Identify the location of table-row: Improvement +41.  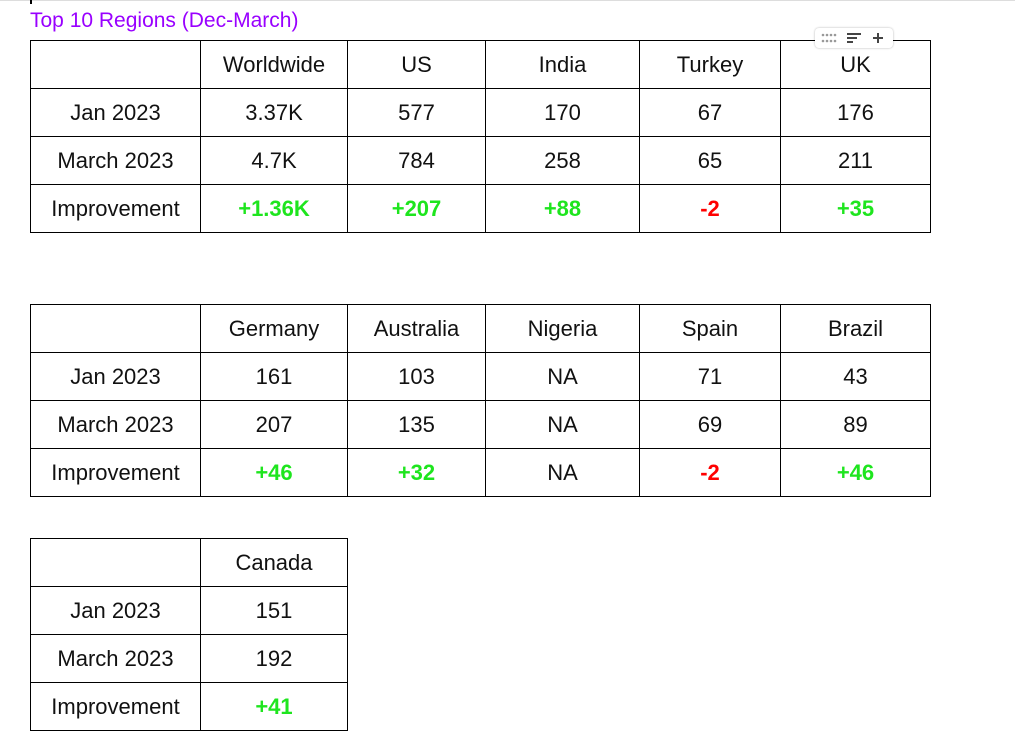
(189, 706).